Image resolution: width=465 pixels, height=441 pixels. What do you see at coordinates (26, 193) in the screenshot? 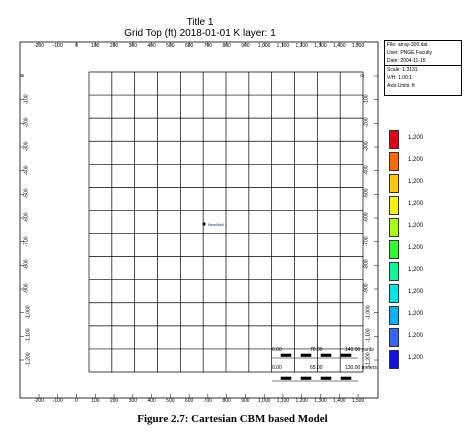
I see `y-tick-label-left: -500` at bounding box center [26, 193].